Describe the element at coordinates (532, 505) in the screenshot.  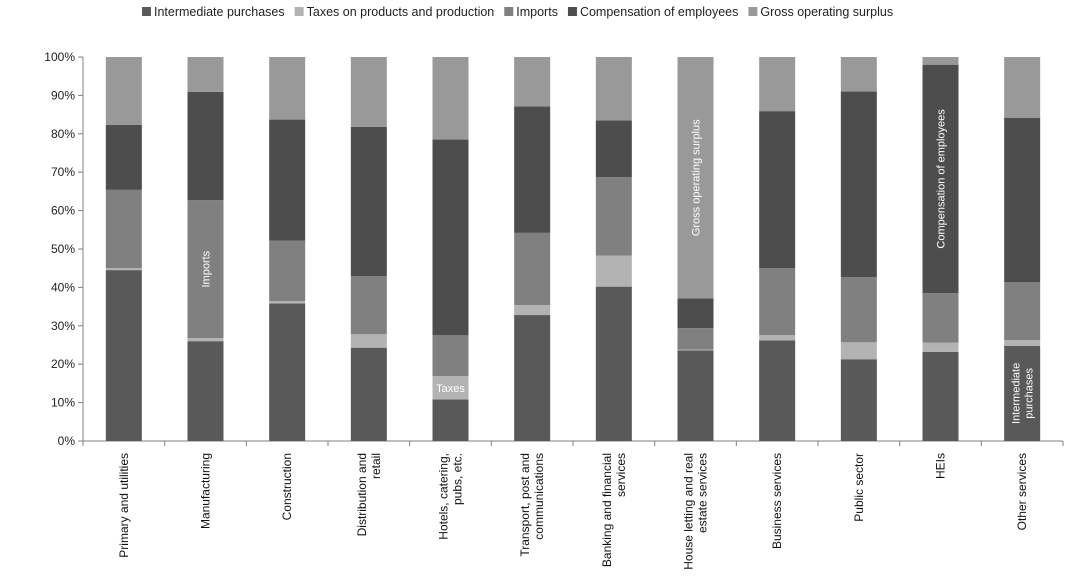
I see `category-label: Transport, post andcommunications` at that location.